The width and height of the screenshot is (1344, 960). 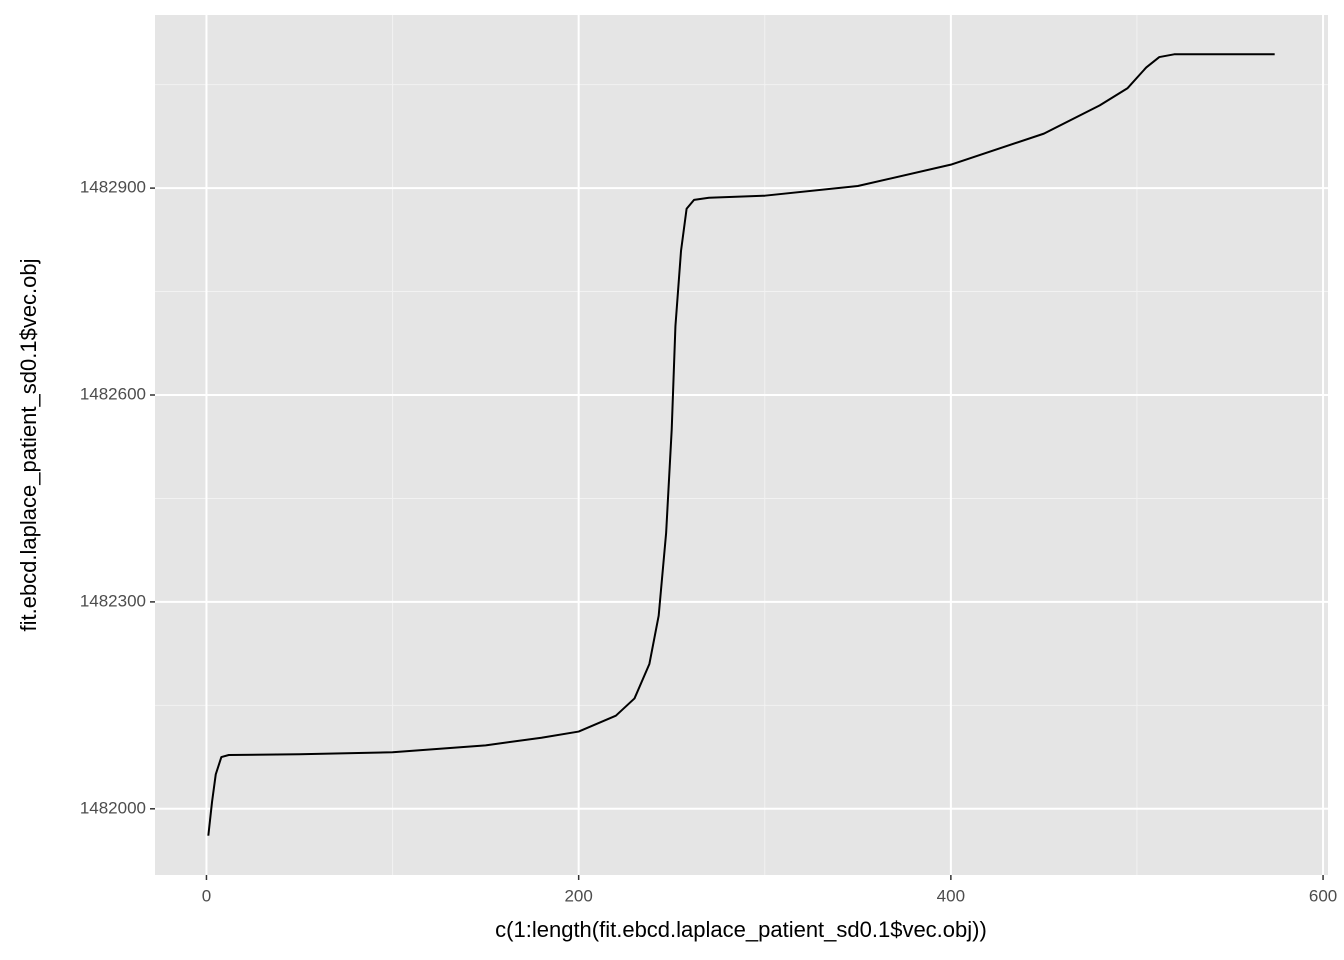 I want to click on x-tick-label: 200, so click(x=578, y=895).